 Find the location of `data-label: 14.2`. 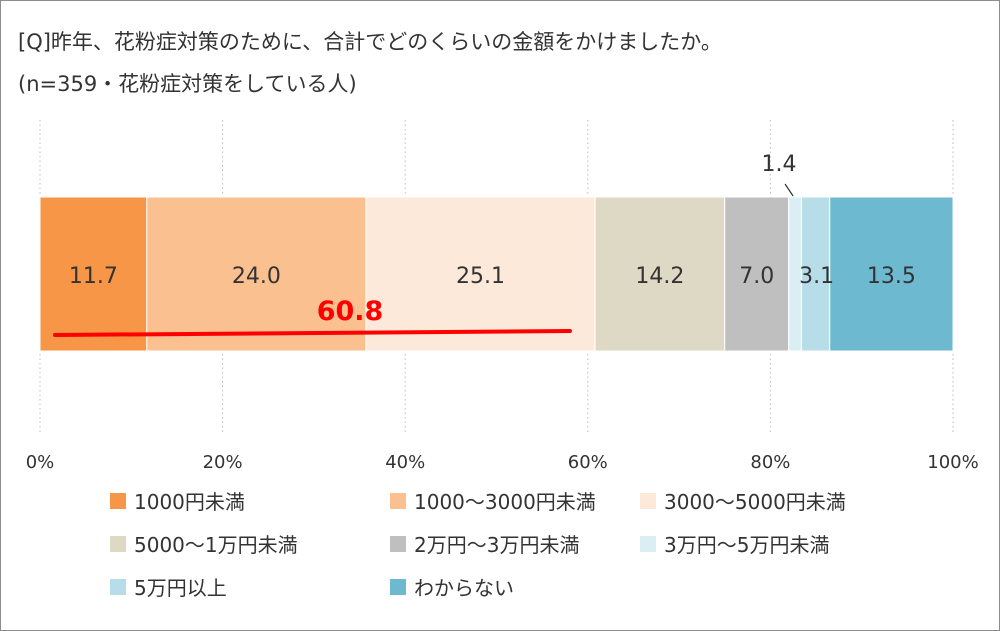

data-label: 14.2 is located at coordinates (659, 276).